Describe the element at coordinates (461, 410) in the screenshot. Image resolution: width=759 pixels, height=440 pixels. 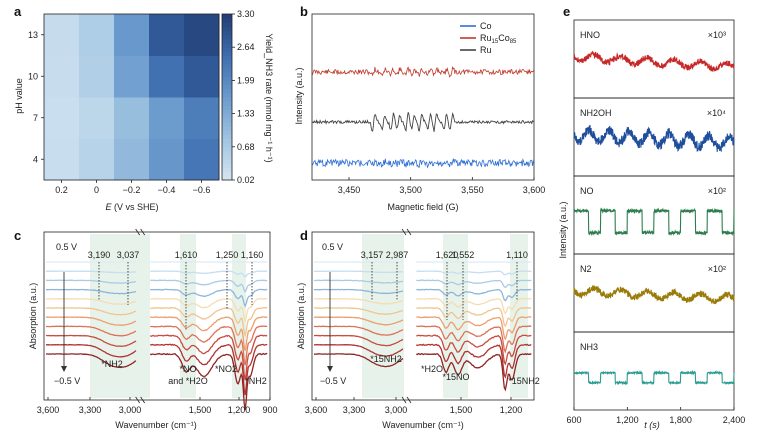
I see `x-tick-label: 1,500` at that location.